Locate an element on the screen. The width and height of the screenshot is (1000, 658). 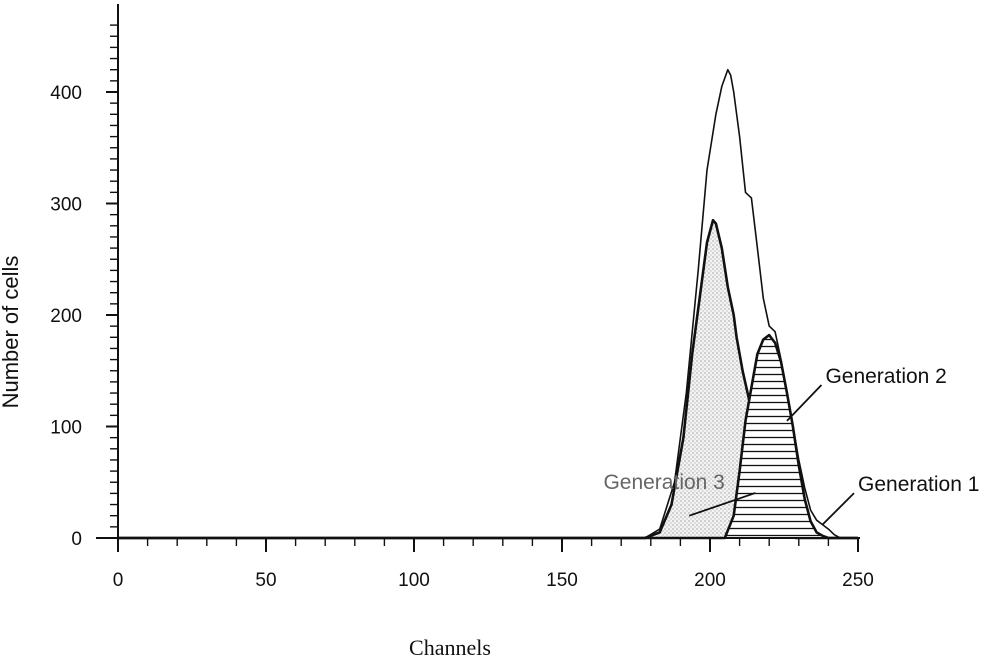
y-tick-label: 300 is located at coordinates (66, 205).